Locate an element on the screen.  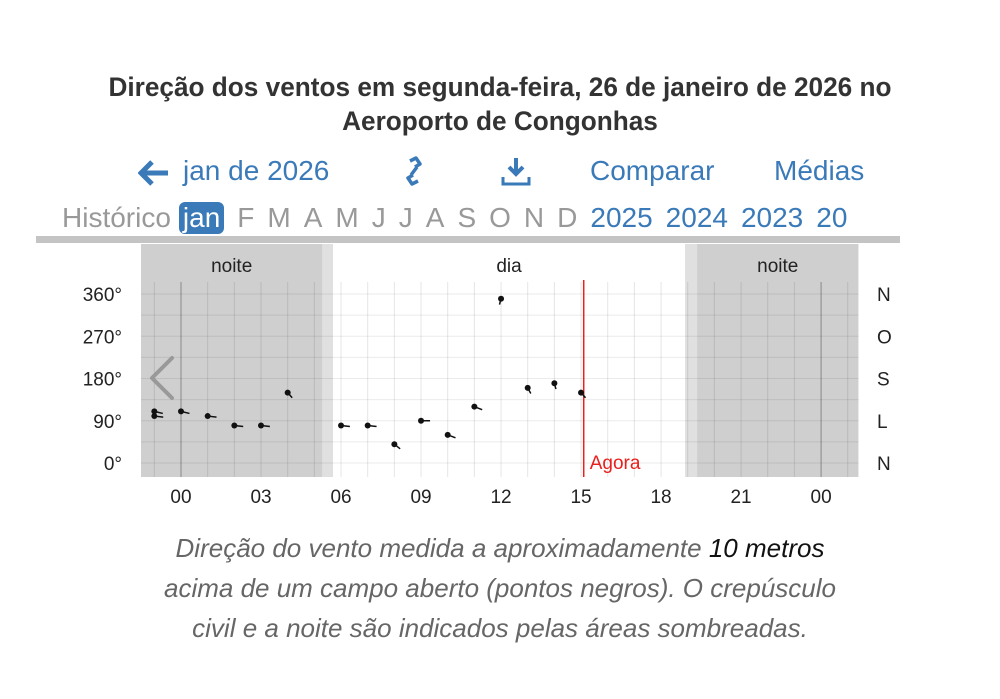
month-a: A is located at coordinates (313, 217).